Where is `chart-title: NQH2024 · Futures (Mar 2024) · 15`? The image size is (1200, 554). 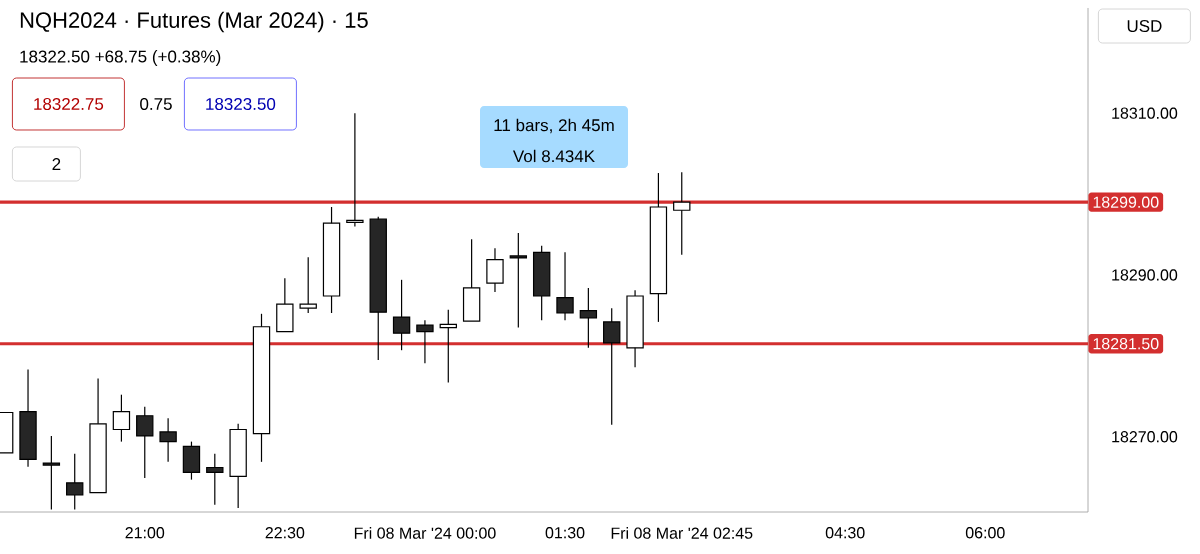 chart-title: NQH2024 · Futures (Mar 2024) · 15 is located at coordinates (194, 22).